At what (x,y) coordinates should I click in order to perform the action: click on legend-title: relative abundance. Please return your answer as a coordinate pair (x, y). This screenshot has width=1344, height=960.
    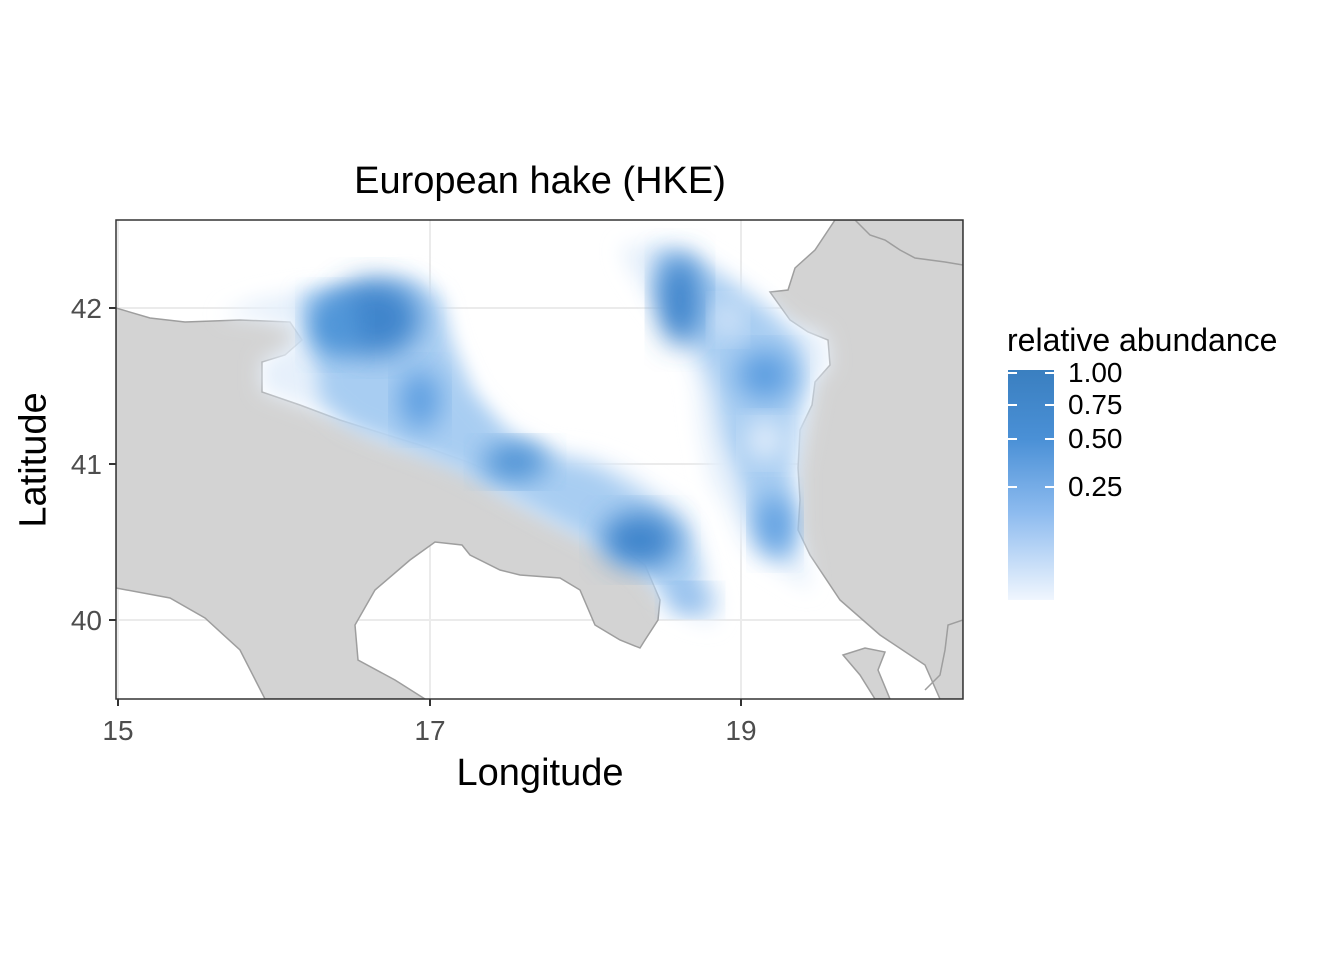
    Looking at the image, I should click on (1142, 340).